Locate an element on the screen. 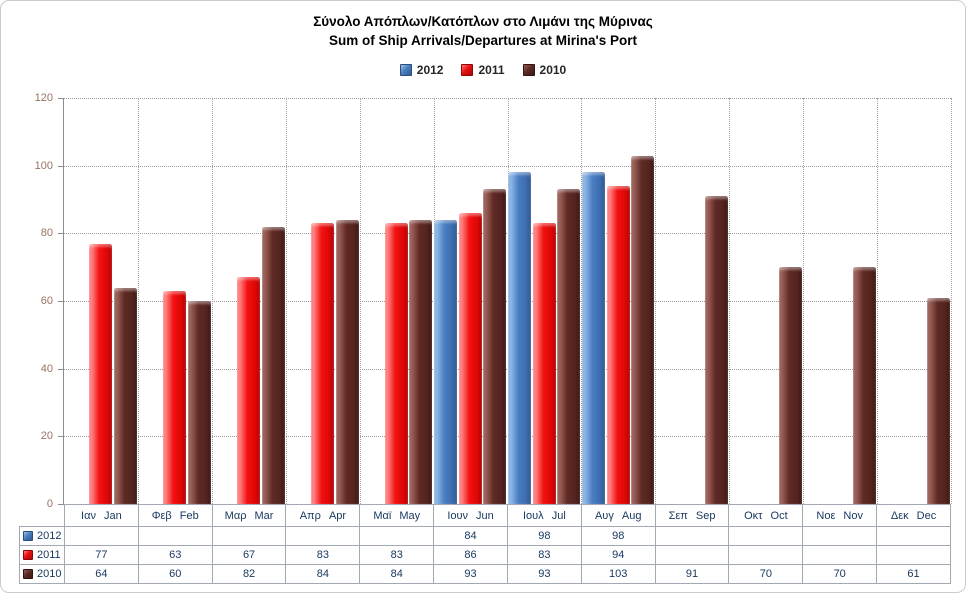 The width and height of the screenshot is (966, 593). legend-item-2010: 2010 is located at coordinates (544, 70).